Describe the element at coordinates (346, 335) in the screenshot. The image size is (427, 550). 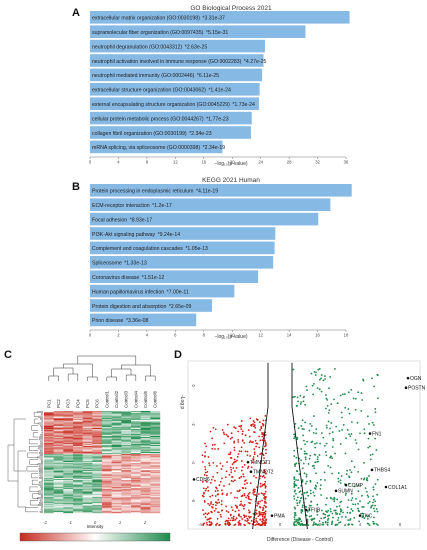
I see `b-x-tick-label: 18` at that location.